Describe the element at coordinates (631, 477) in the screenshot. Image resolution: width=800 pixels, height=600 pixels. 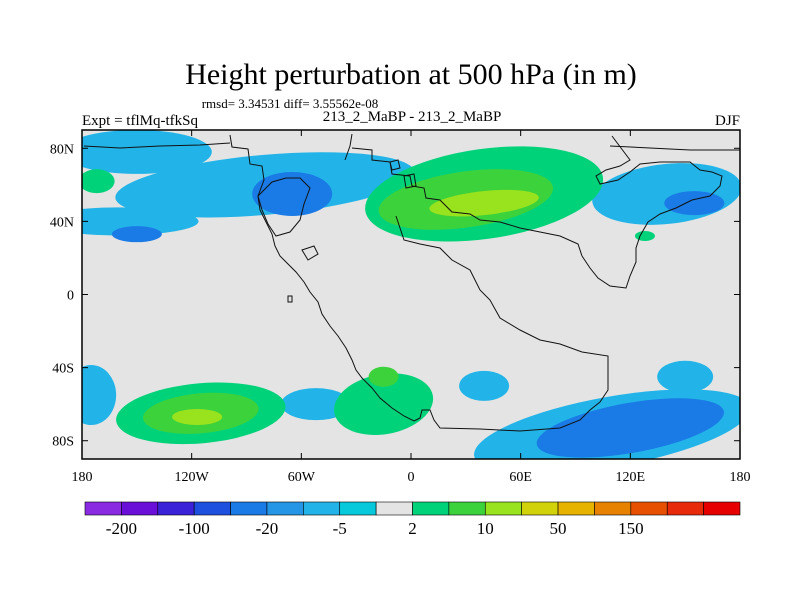
I see `x-tick-label: 120E` at that location.